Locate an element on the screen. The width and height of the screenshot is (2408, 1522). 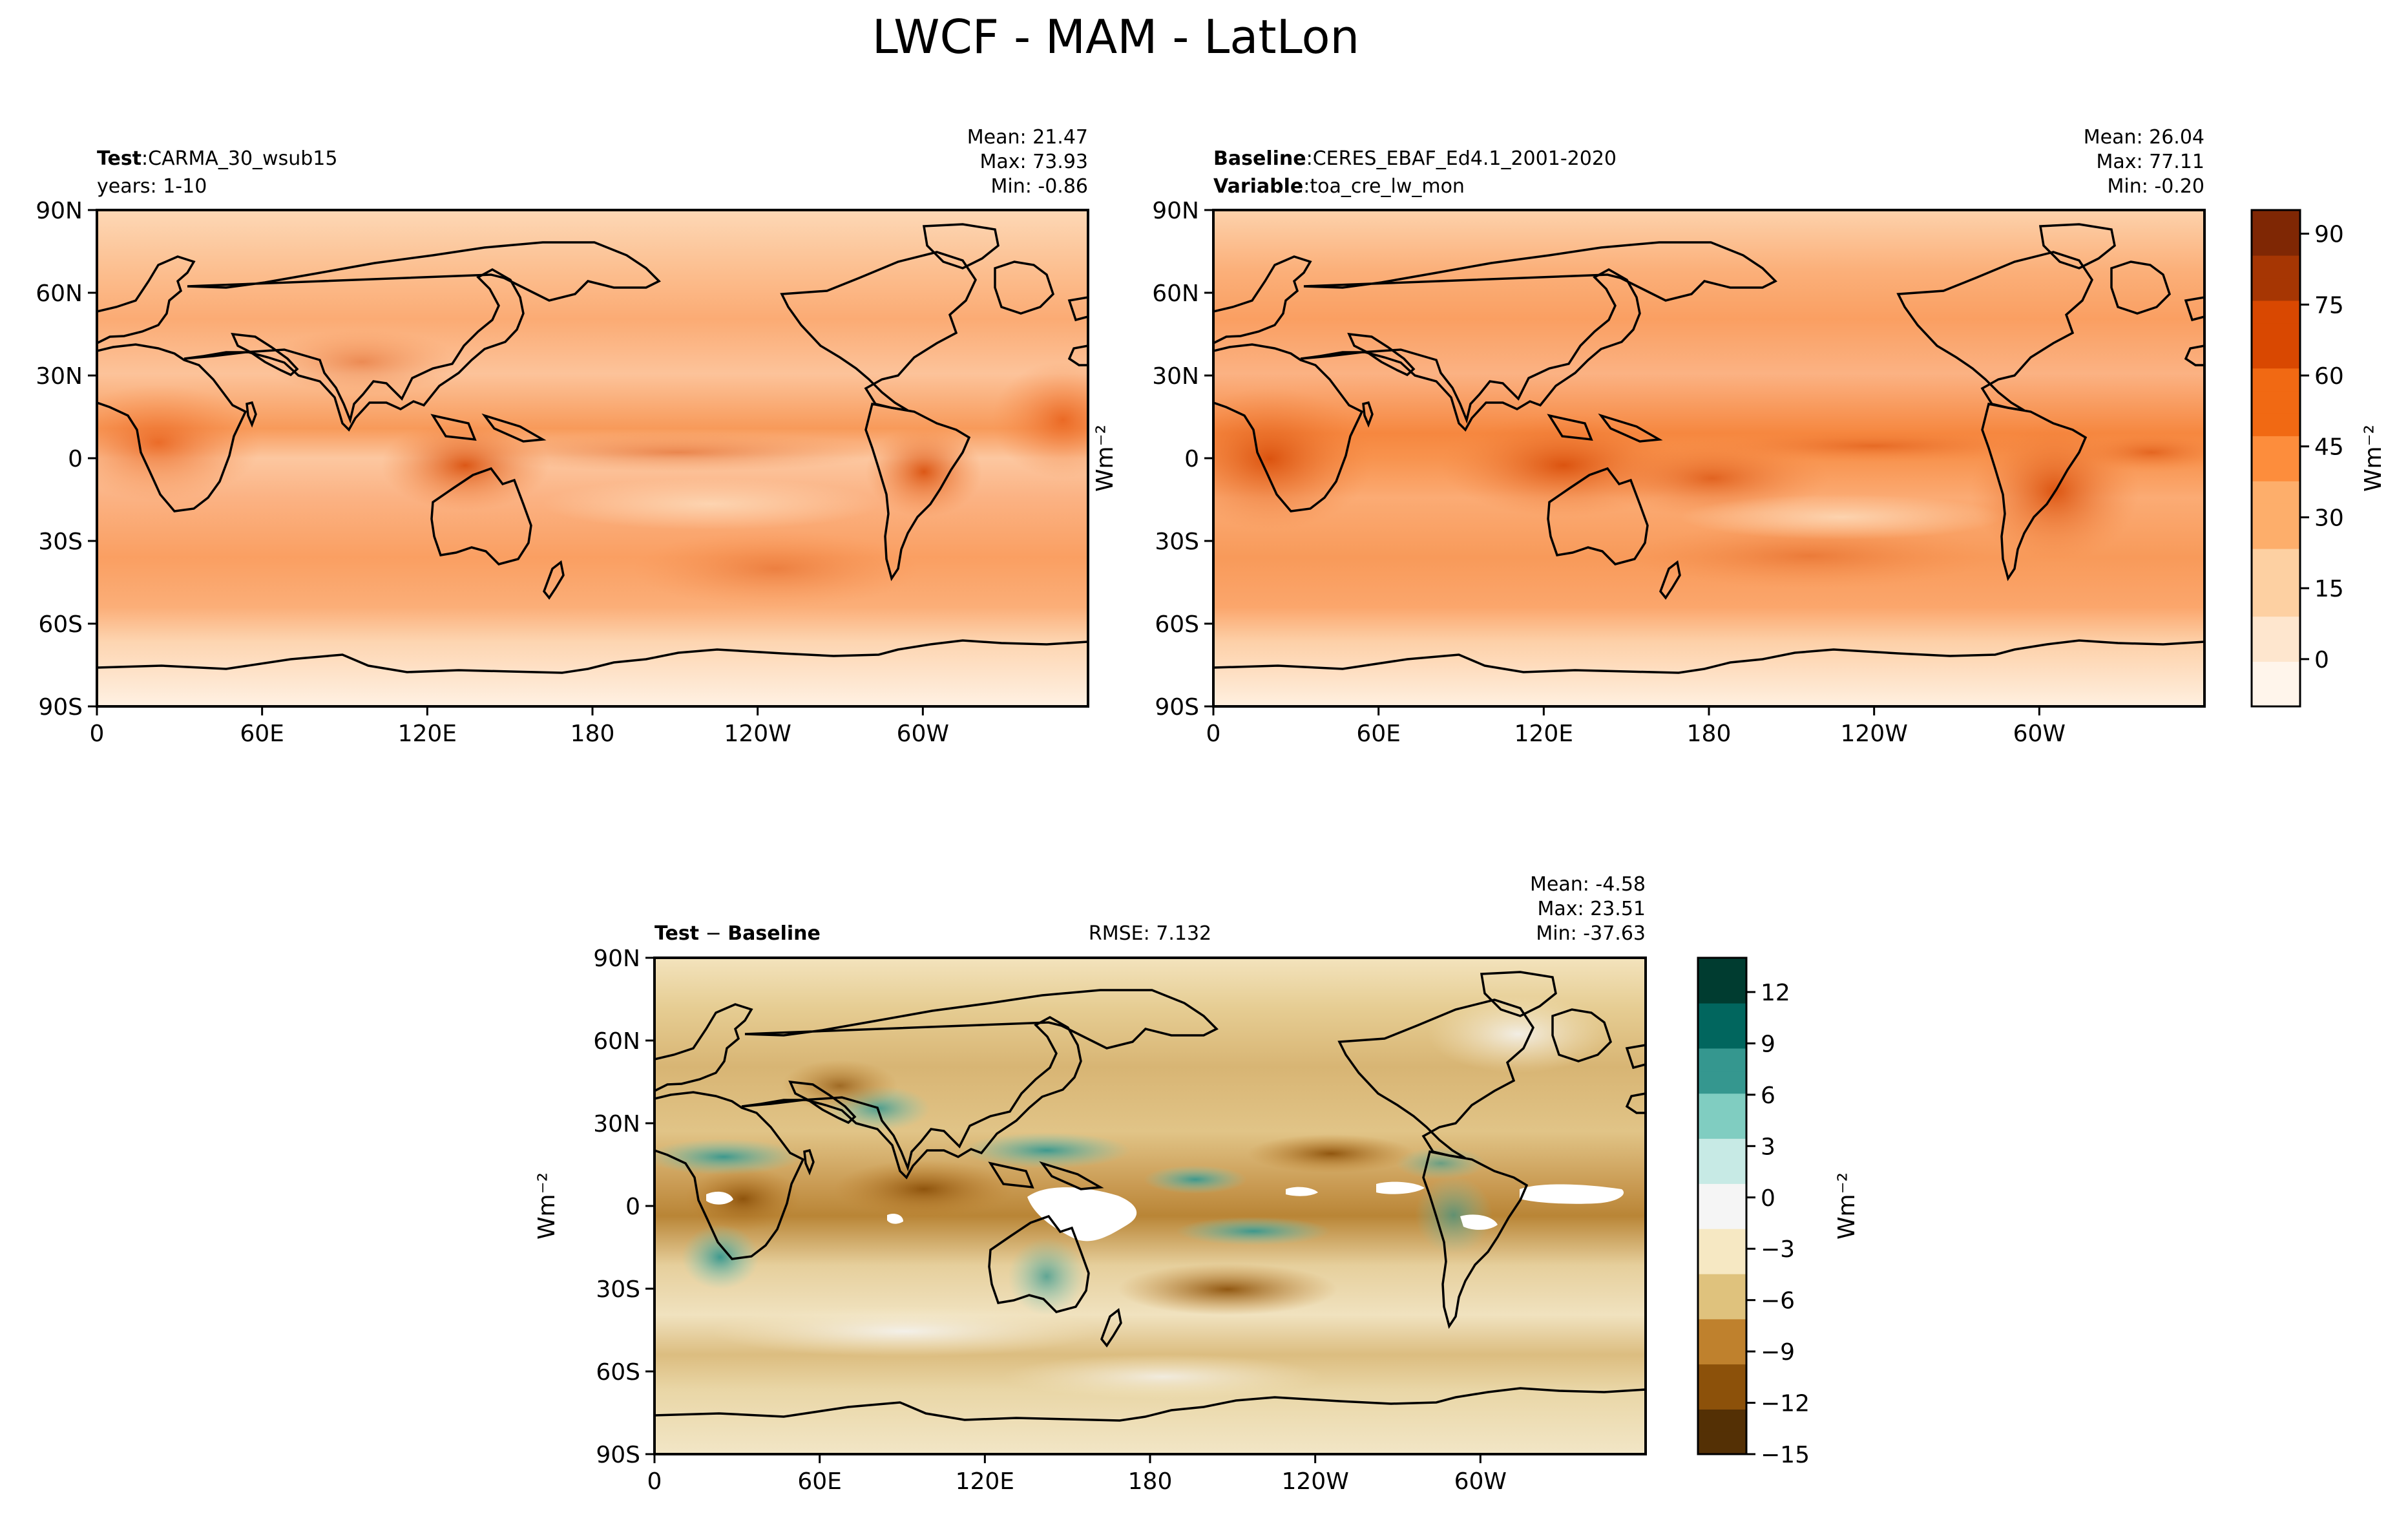
test-max: Max: 73.93 is located at coordinates (1034, 162).